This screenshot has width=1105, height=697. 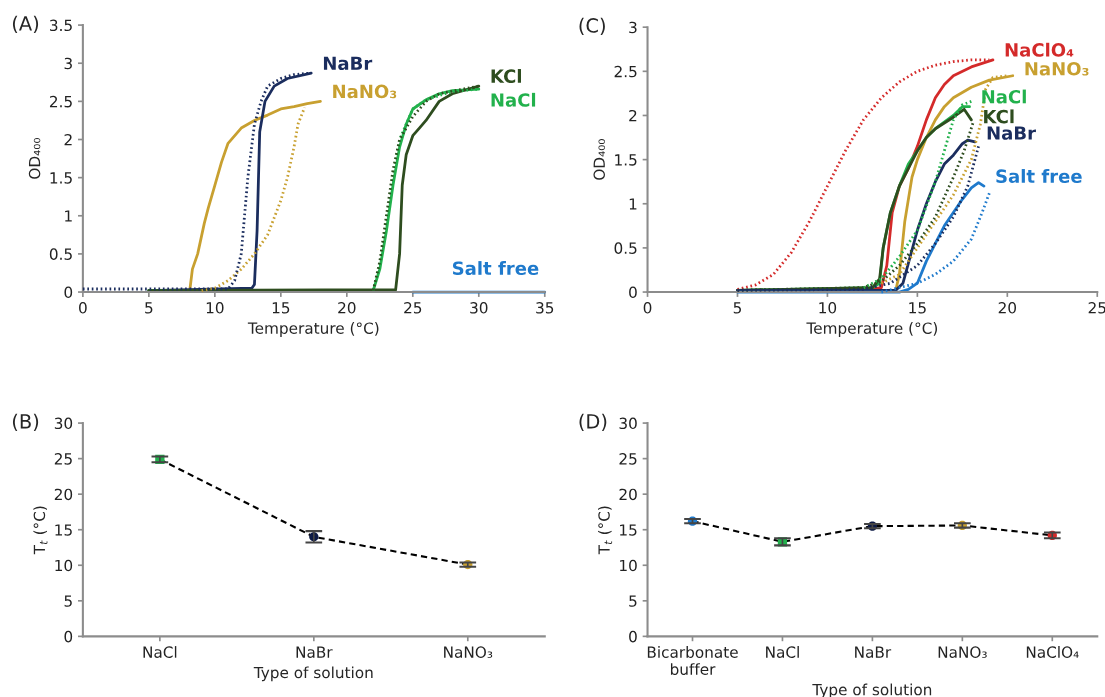 I want to click on chart-title: (A), so click(x=25, y=24).